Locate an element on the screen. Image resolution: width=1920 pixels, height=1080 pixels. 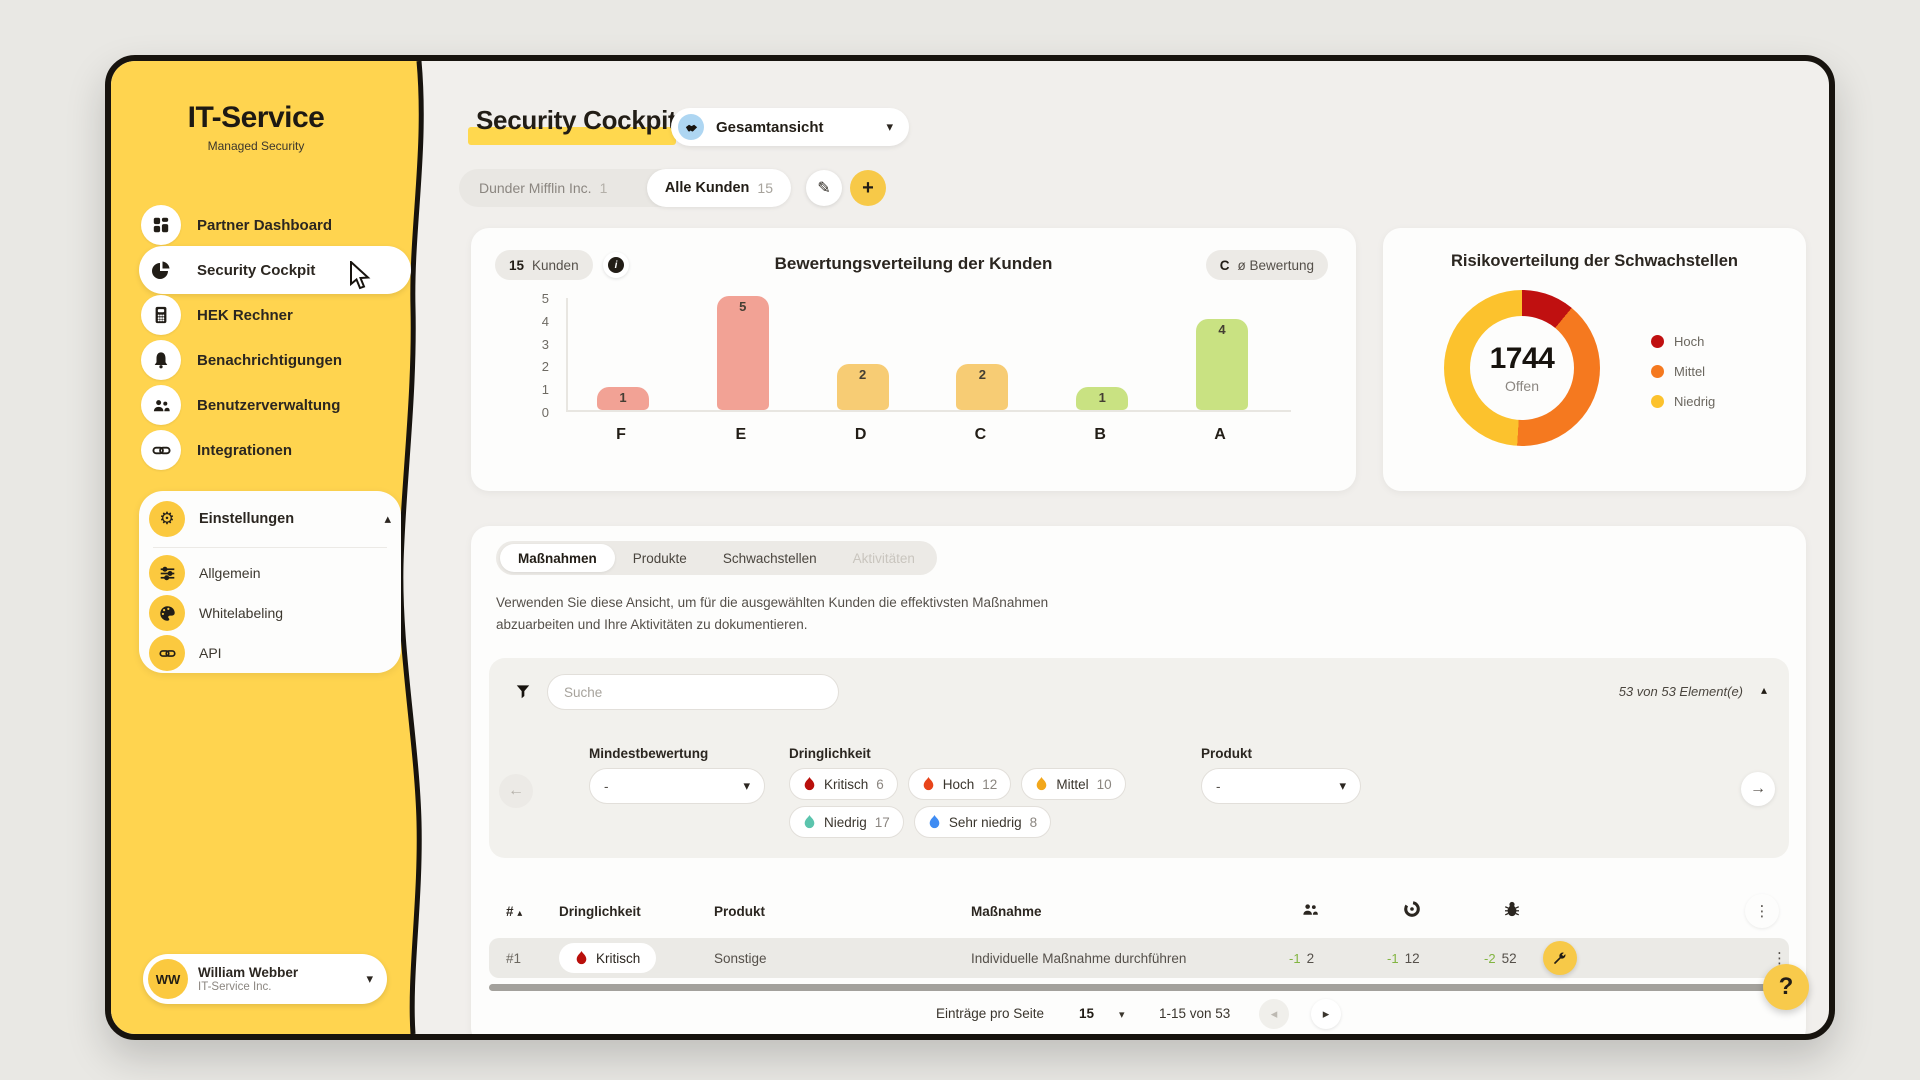
help-button: ? is located at coordinates (1786, 987).